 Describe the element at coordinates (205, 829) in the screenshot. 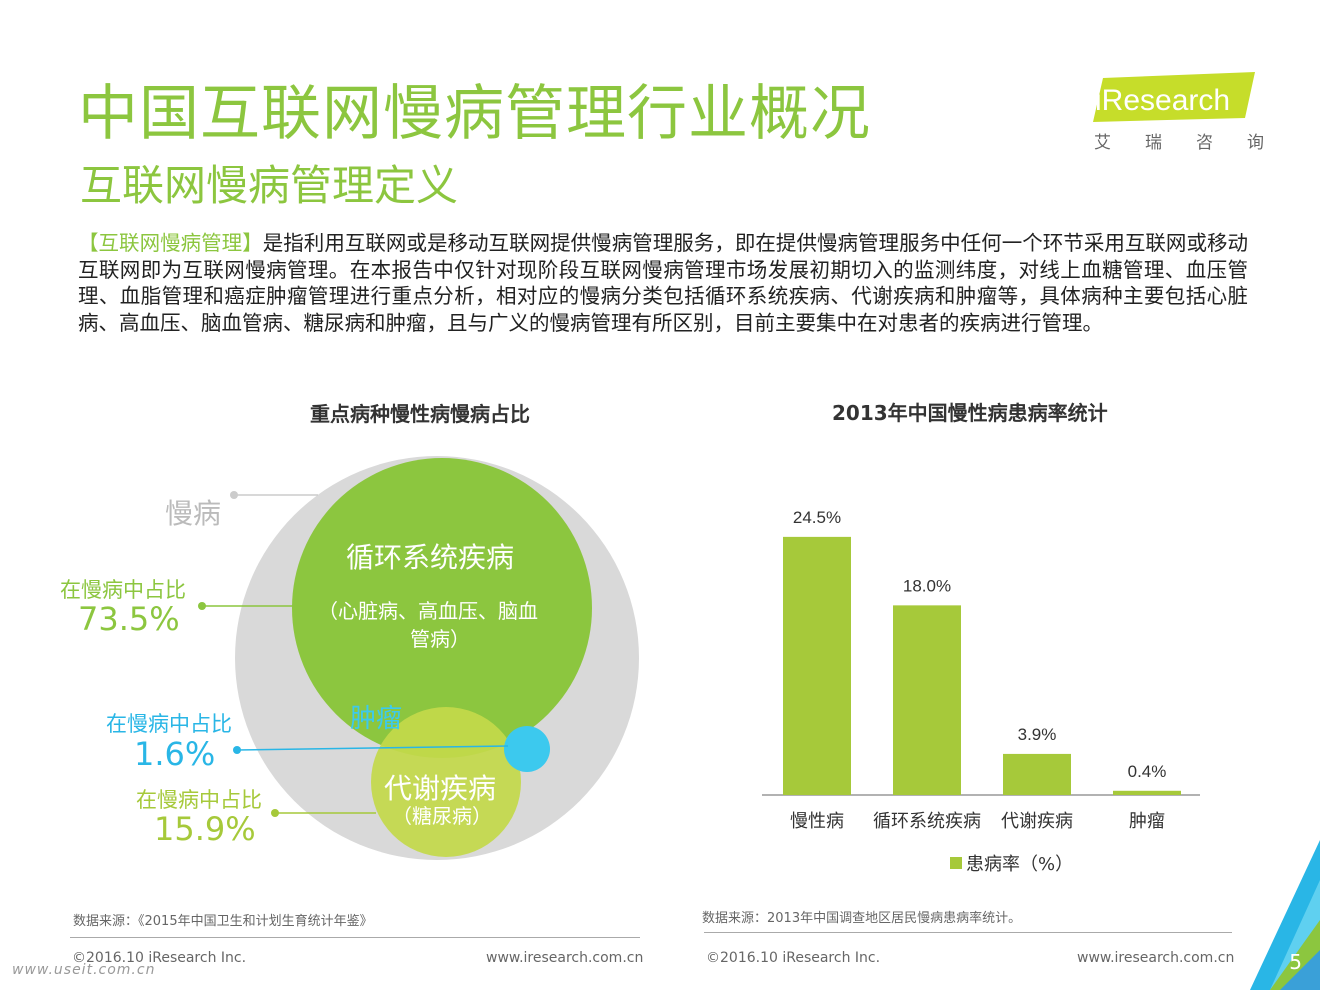

I see `metabolic-share-value: 15.9%` at that location.